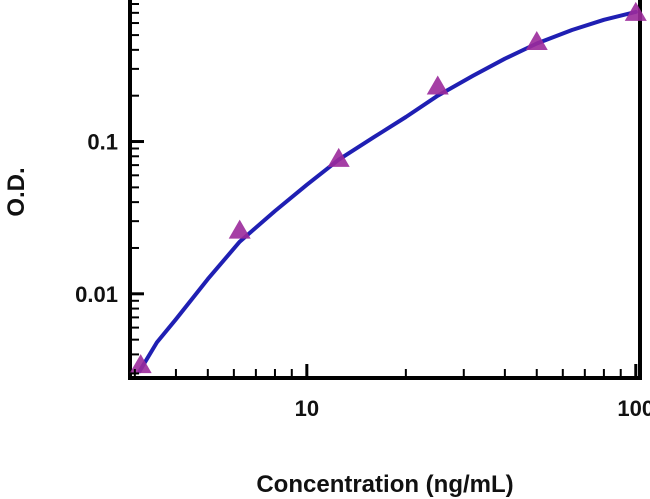 This screenshot has height=499, width=650. Describe the element at coordinates (633, 408) in the screenshot. I see `x-tick-label: 100` at that location.